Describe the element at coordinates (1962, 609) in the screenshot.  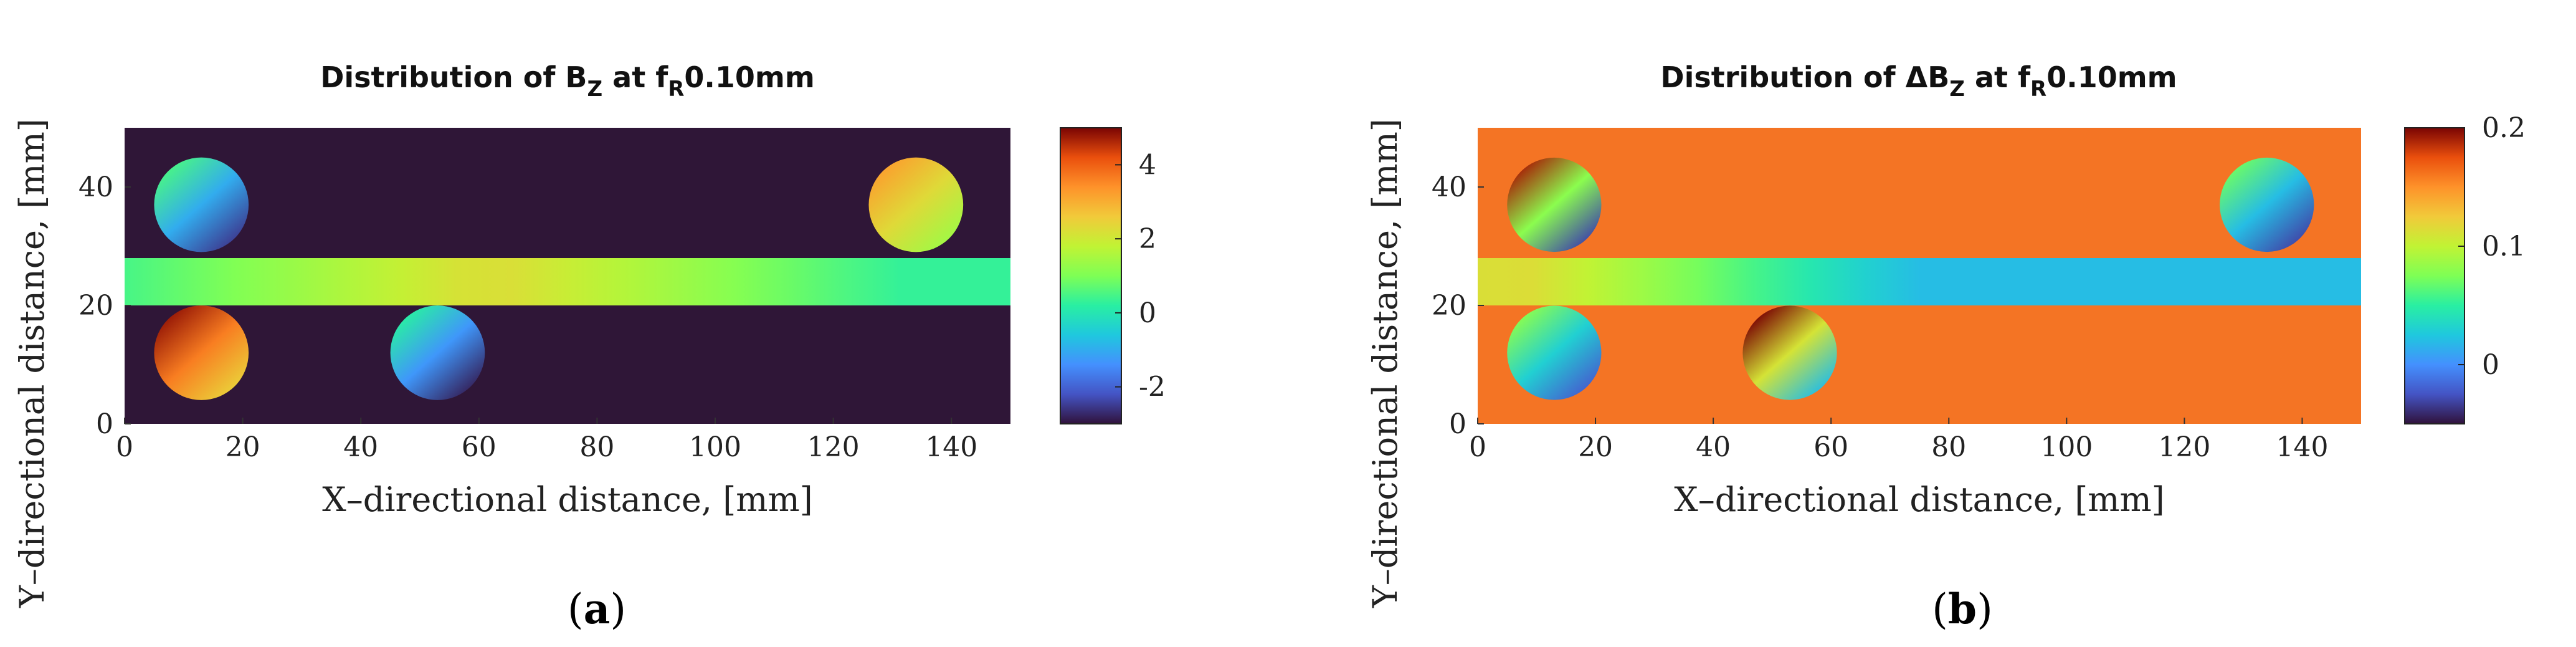
I see `panel-caption: (b)` at that location.